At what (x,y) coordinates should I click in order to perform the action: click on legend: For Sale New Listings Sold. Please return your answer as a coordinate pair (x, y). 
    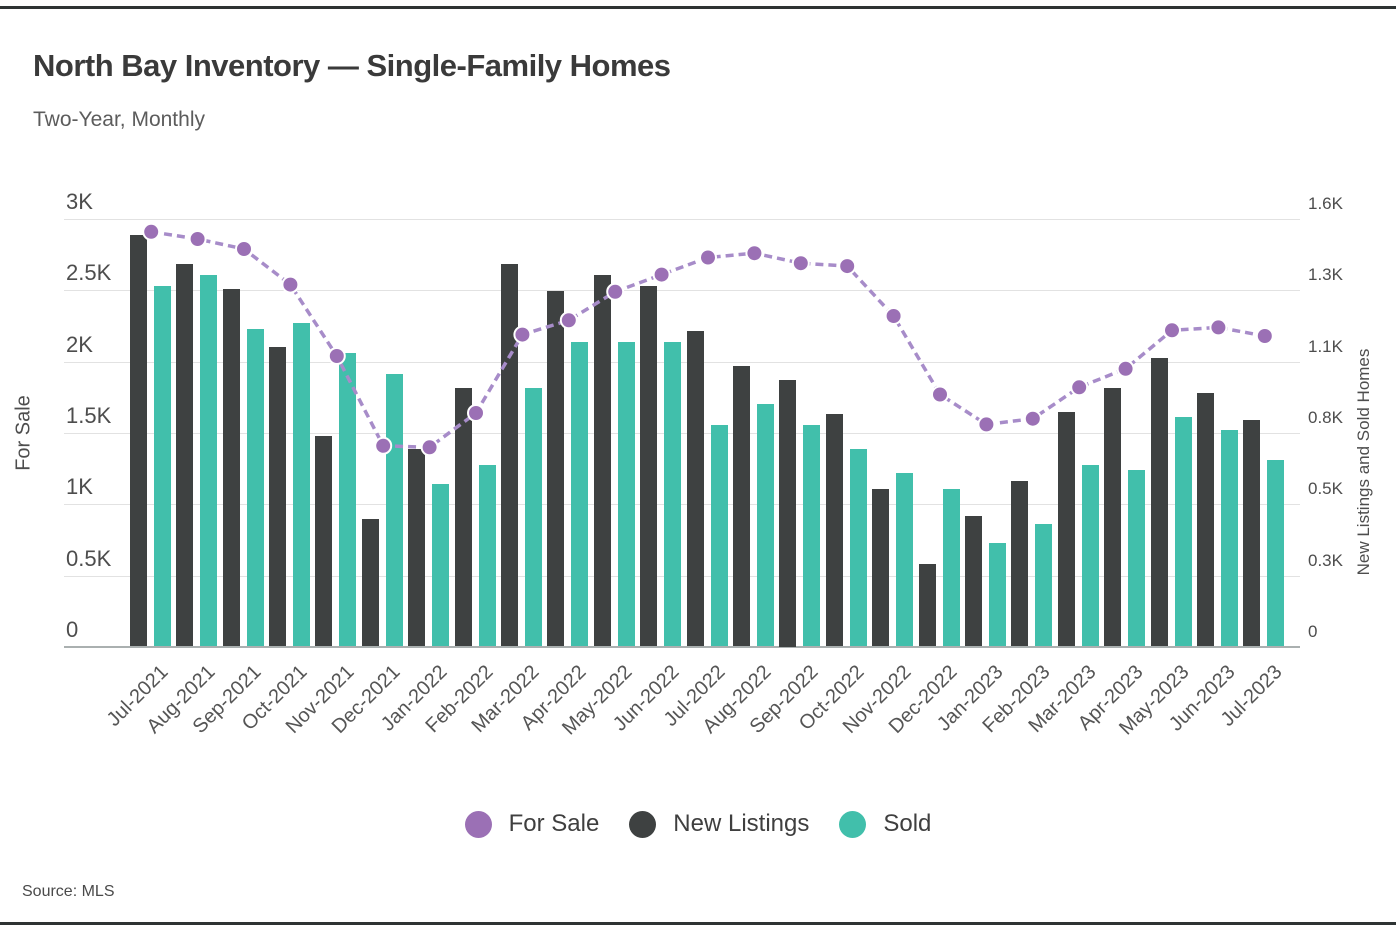
    Looking at the image, I should click on (698, 824).